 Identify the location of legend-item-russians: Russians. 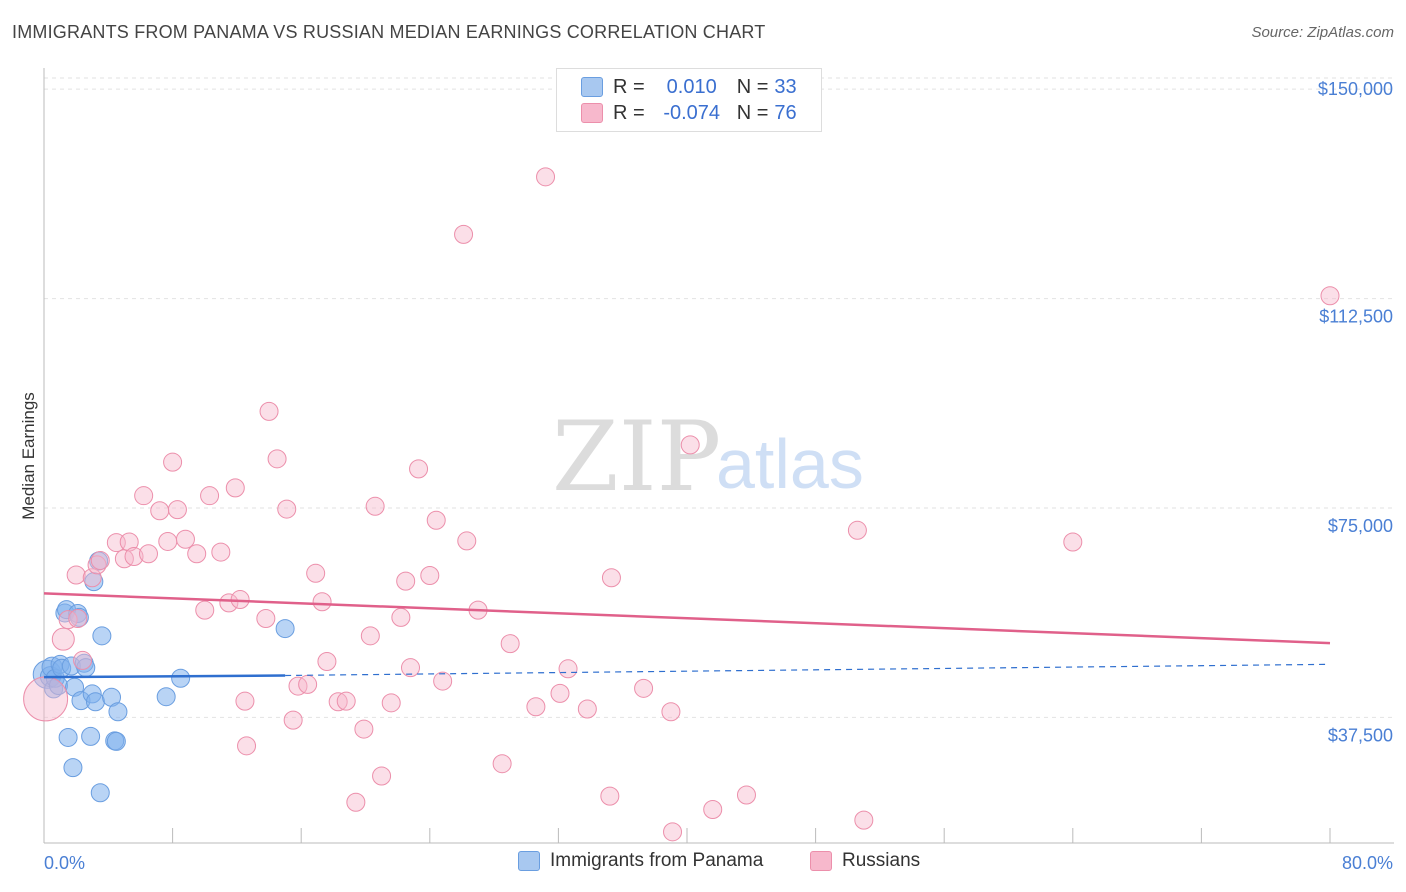
(865, 861).